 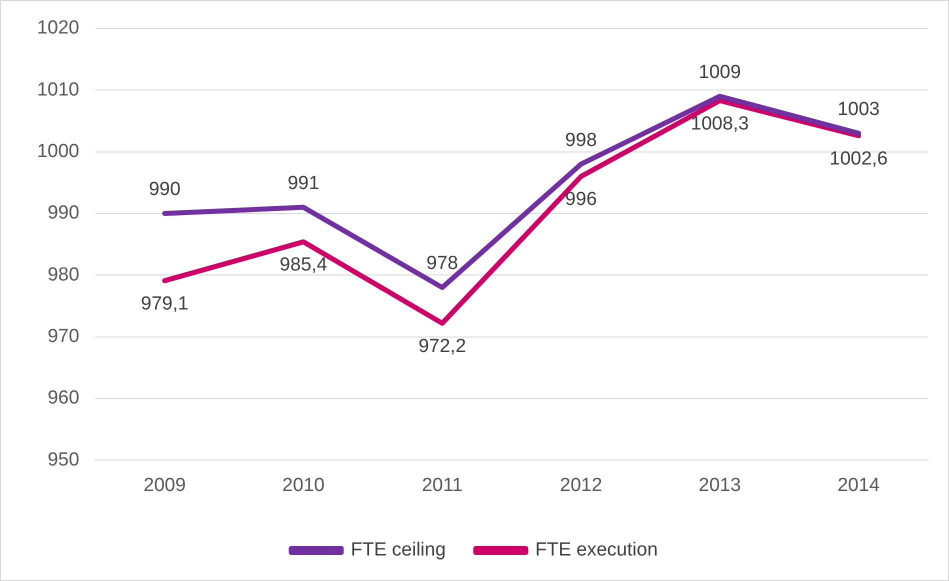 What do you see at coordinates (442, 485) in the screenshot?
I see `x-tick-label: 2011` at bounding box center [442, 485].